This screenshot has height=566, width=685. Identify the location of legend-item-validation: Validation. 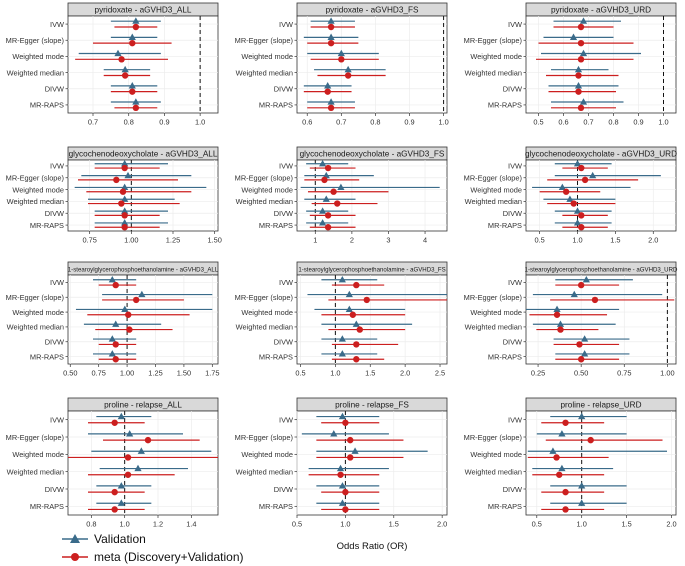
(153, 539).